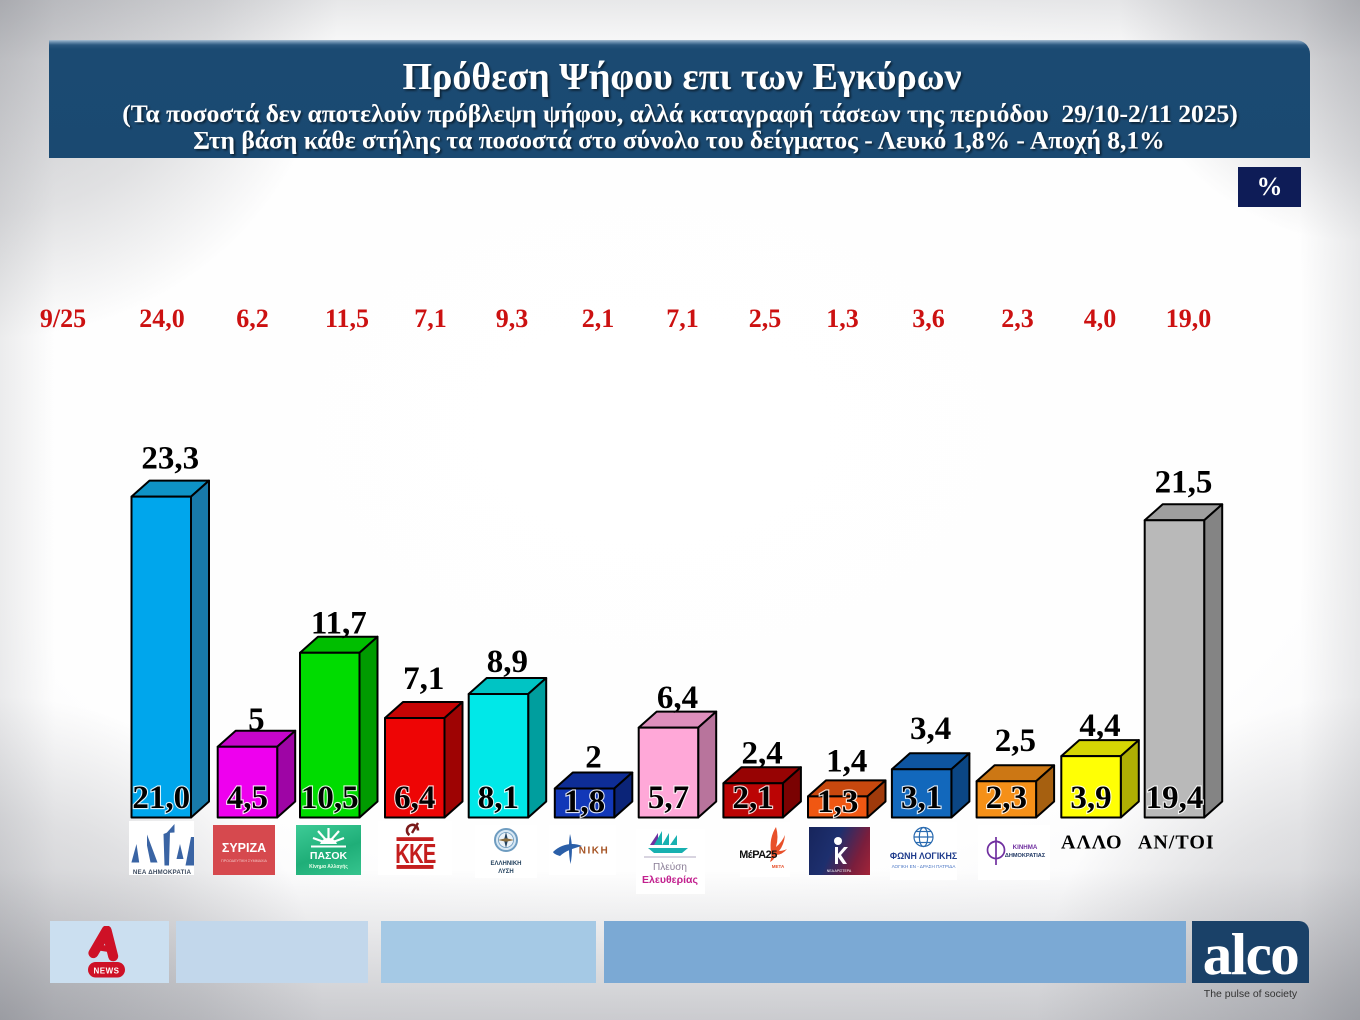  Describe the element at coordinates (924, 866) in the screenshot. I see `svg-text: ΛΟΓΙΚΗ ΕΝ - ΔΡΑΣΗ ΠΑΤΡΙΔΑ` at that location.